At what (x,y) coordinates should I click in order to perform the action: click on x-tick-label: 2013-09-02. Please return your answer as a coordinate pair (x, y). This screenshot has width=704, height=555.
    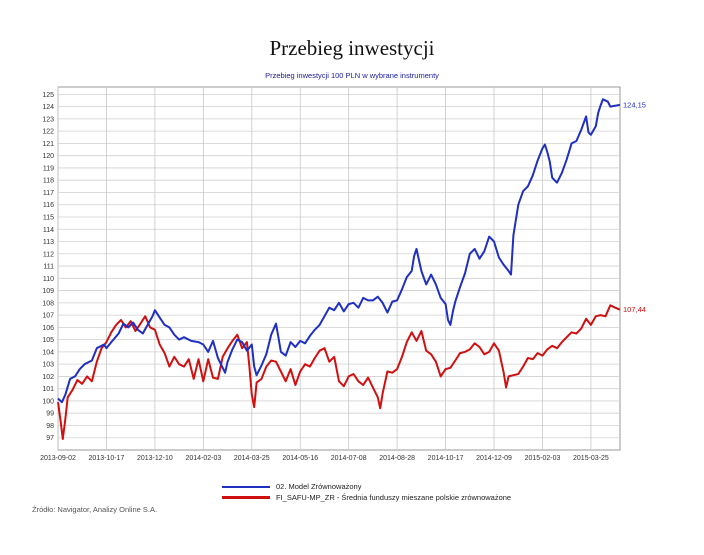
    Looking at the image, I should click on (58, 458).